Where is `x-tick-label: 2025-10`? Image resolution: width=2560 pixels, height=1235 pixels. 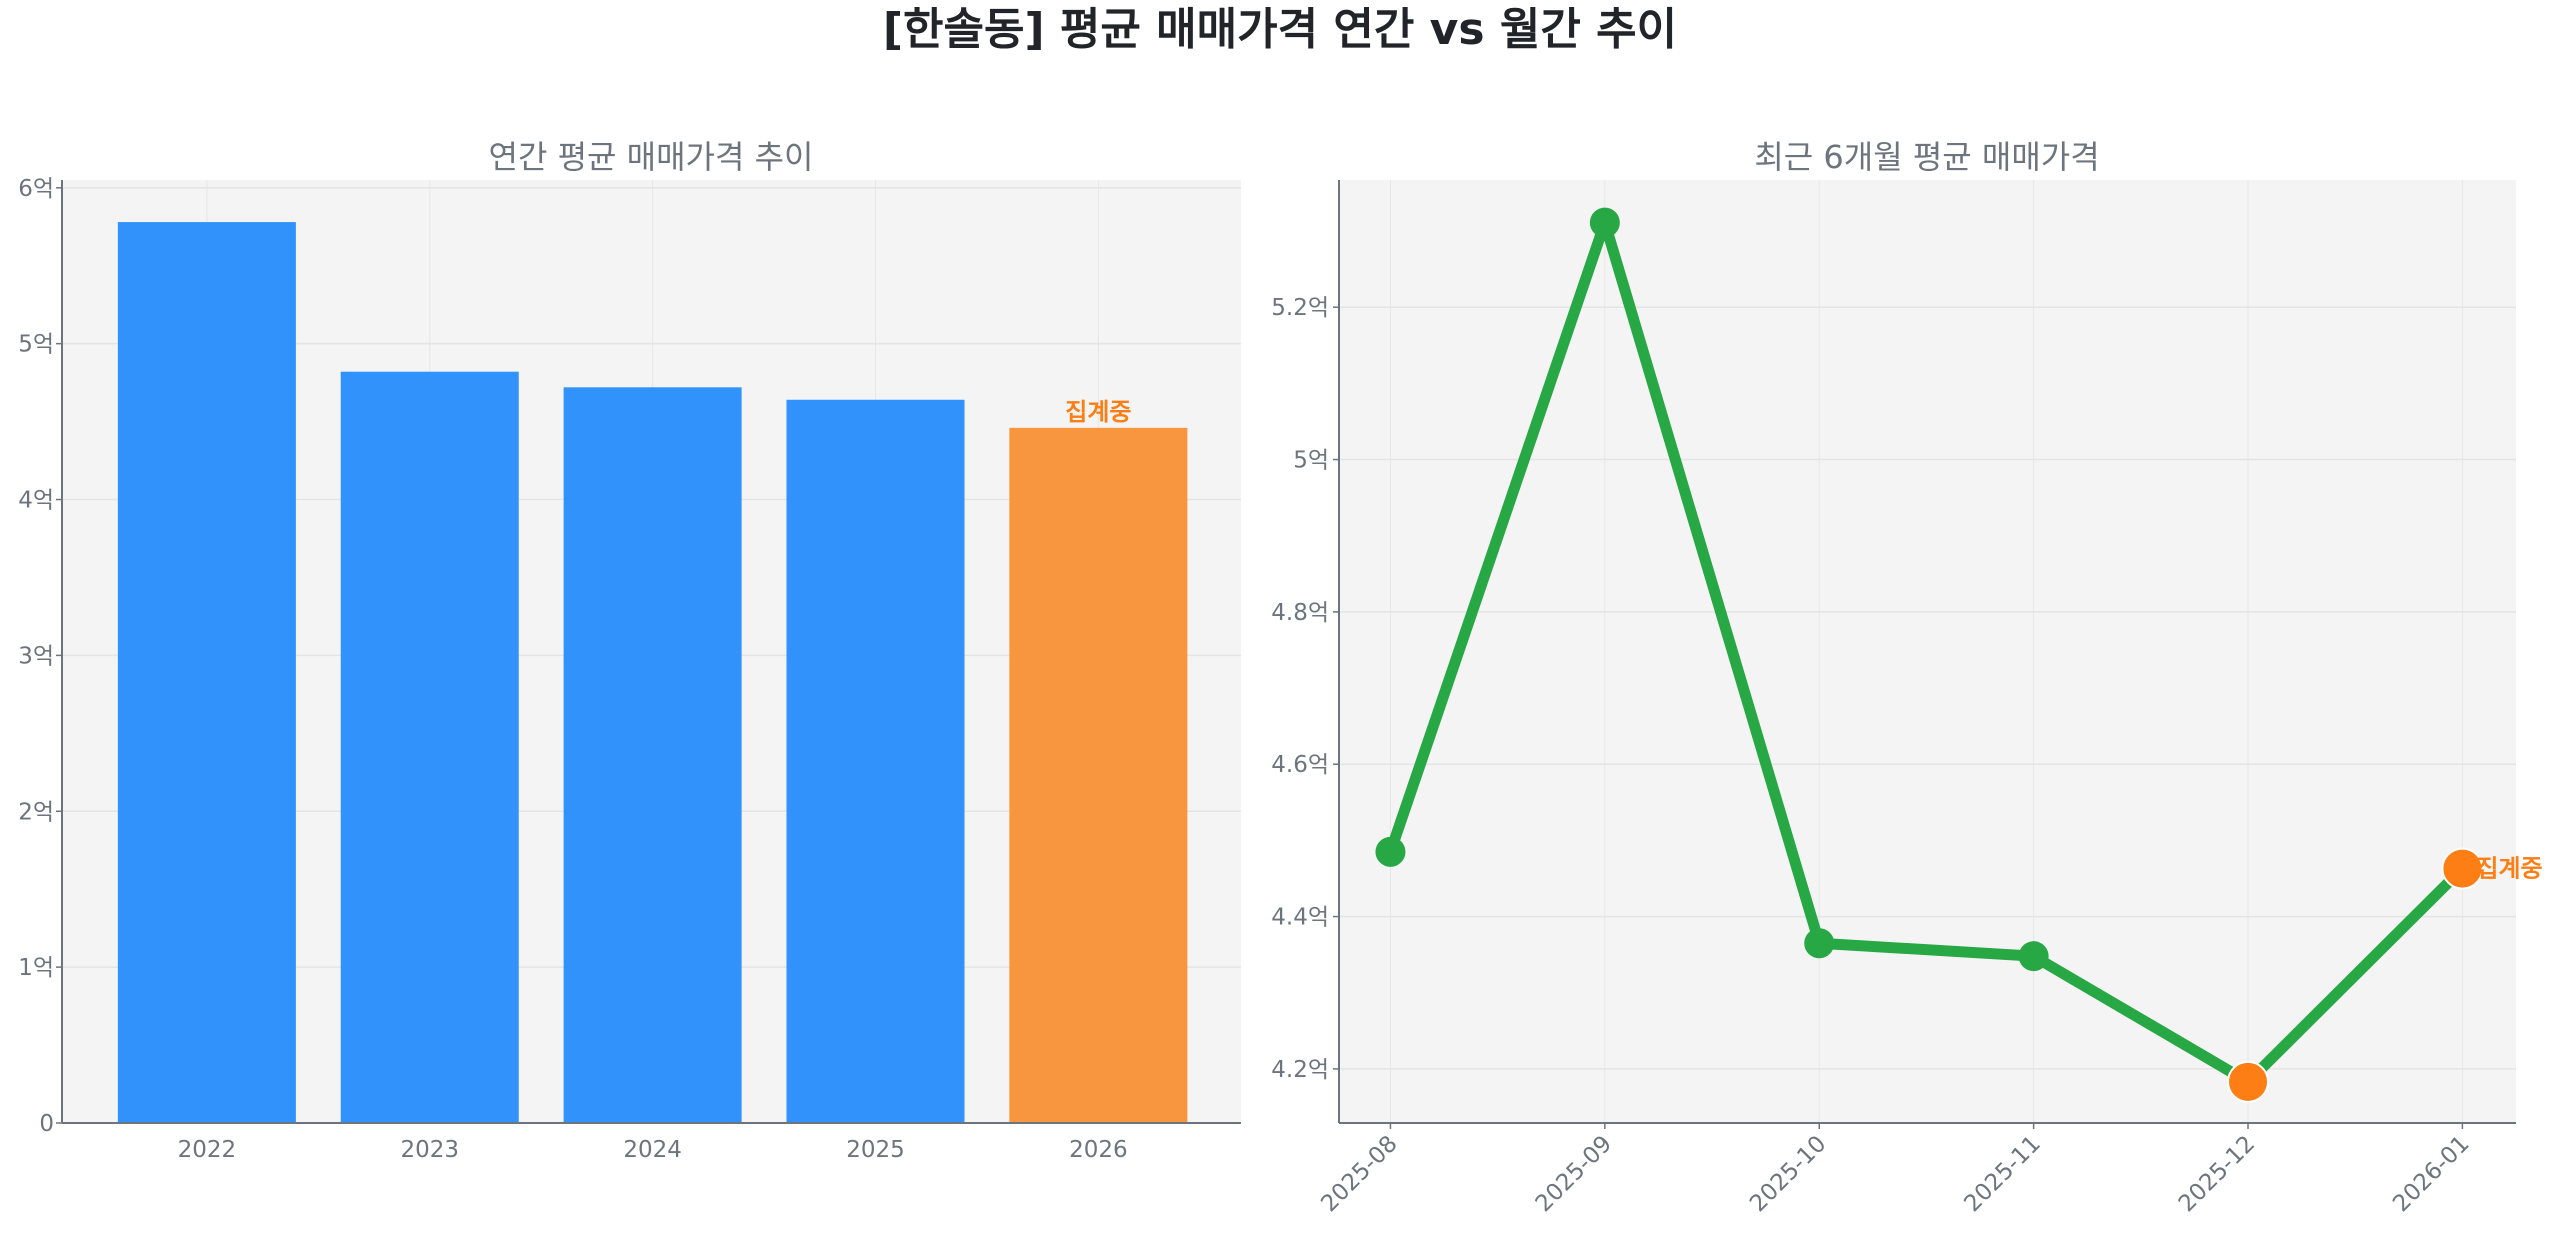
x-tick-label: 2025-10 is located at coordinates (1788, 1174).